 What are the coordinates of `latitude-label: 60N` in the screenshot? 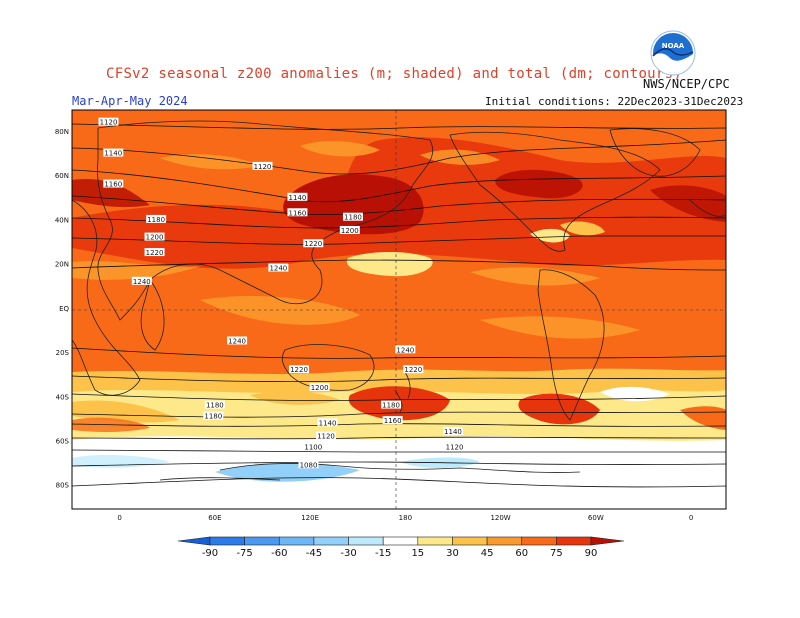 It's located at (62, 176).